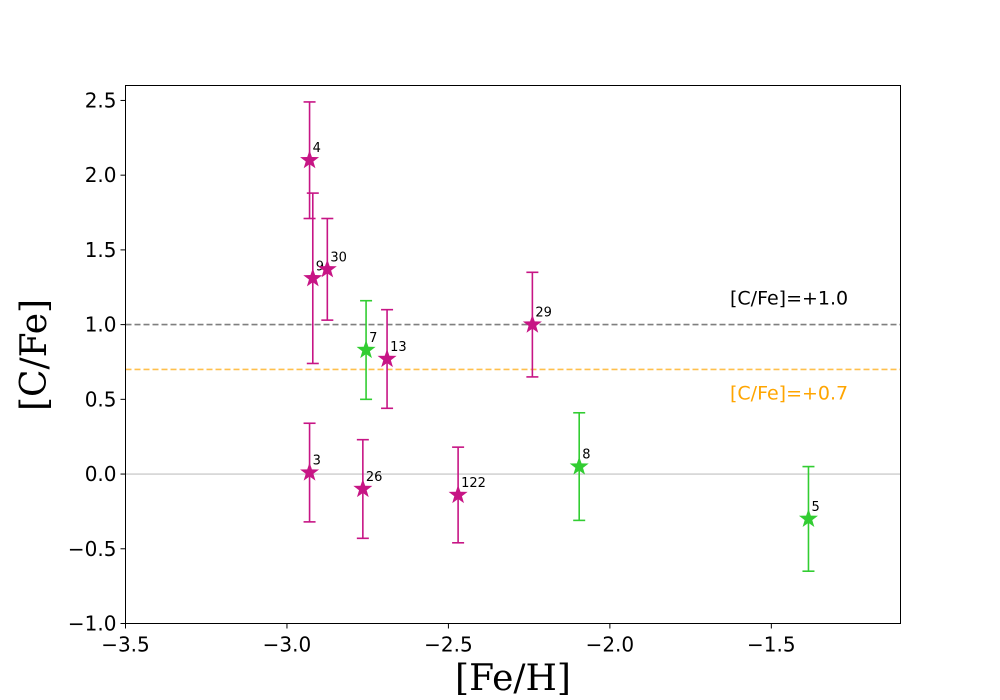 Image resolution: width=1000 pixels, height=700 pixels. I want to click on x-tick-label: −1.5, so click(771, 645).